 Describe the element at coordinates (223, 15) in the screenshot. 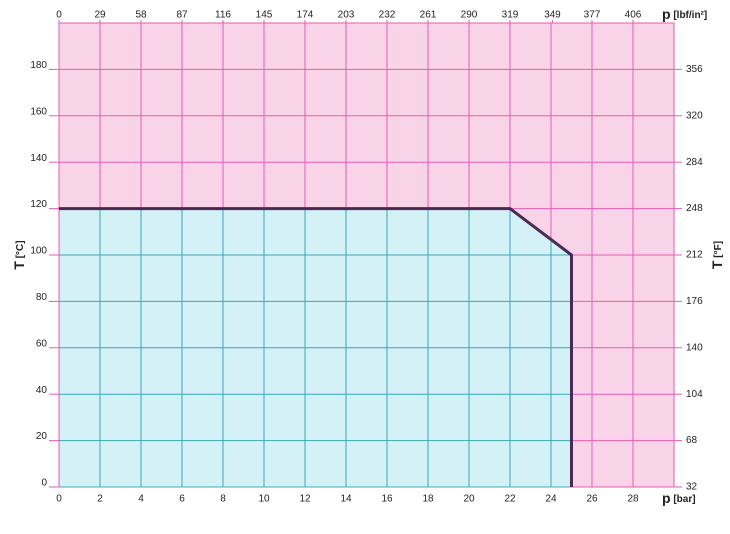

I see `x2-tick-label: 116` at that location.